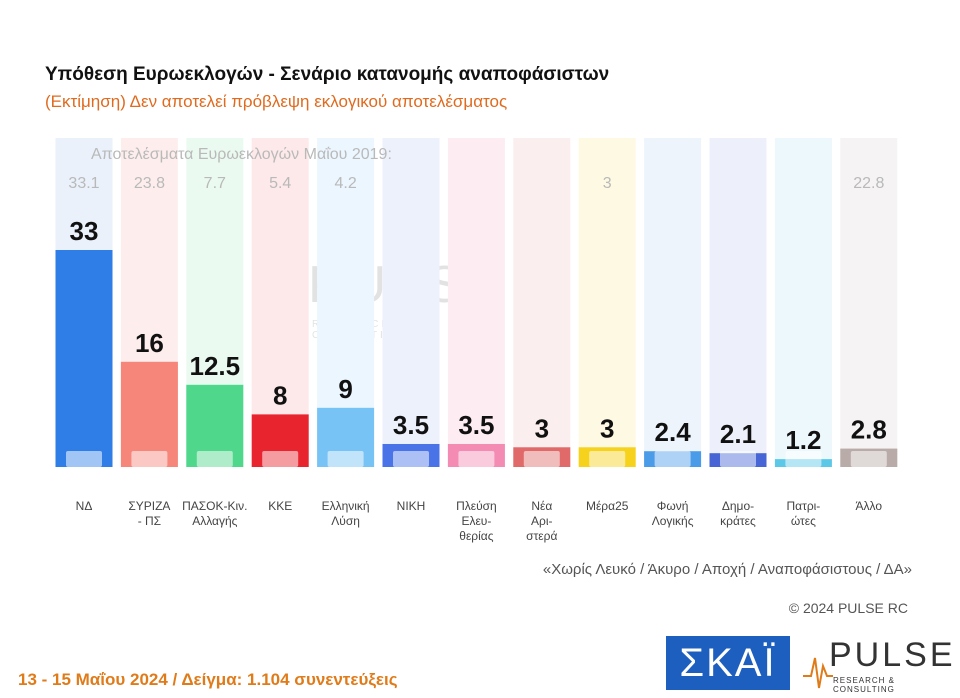 This screenshot has width=960, height=698. What do you see at coordinates (241, 154) in the screenshot?
I see `previous-results-label: Αποτελέσματα Ευρωεκλογών Μαΐου 2019:` at bounding box center [241, 154].